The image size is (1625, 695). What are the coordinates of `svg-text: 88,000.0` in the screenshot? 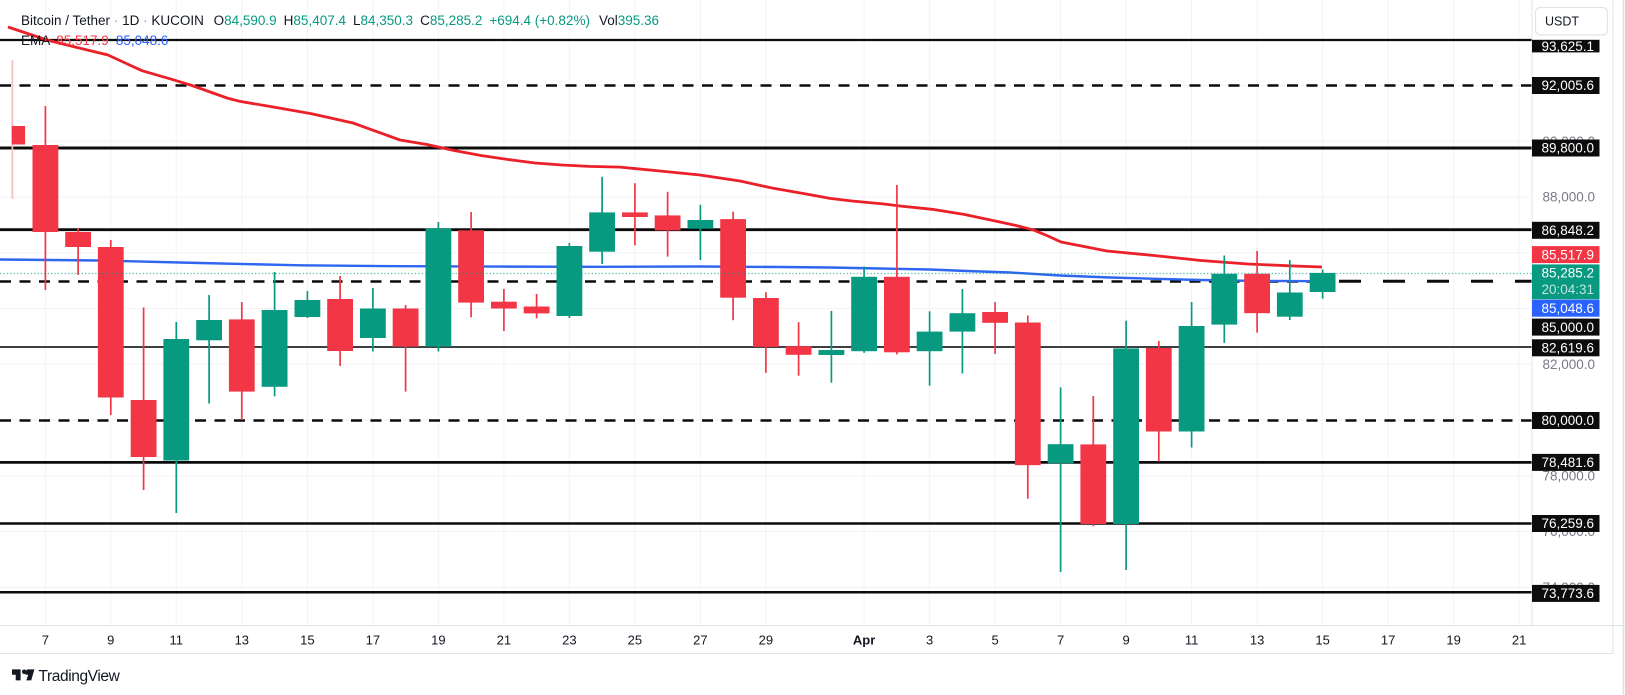 It's located at (1568, 197).